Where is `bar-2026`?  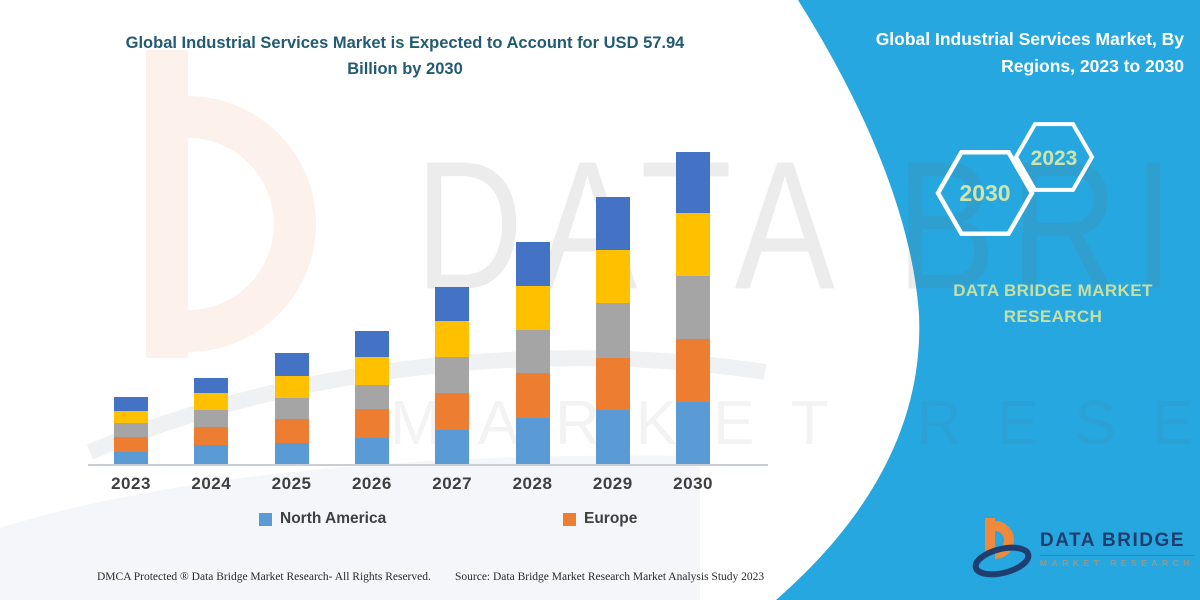
bar-2026 is located at coordinates (371, 397).